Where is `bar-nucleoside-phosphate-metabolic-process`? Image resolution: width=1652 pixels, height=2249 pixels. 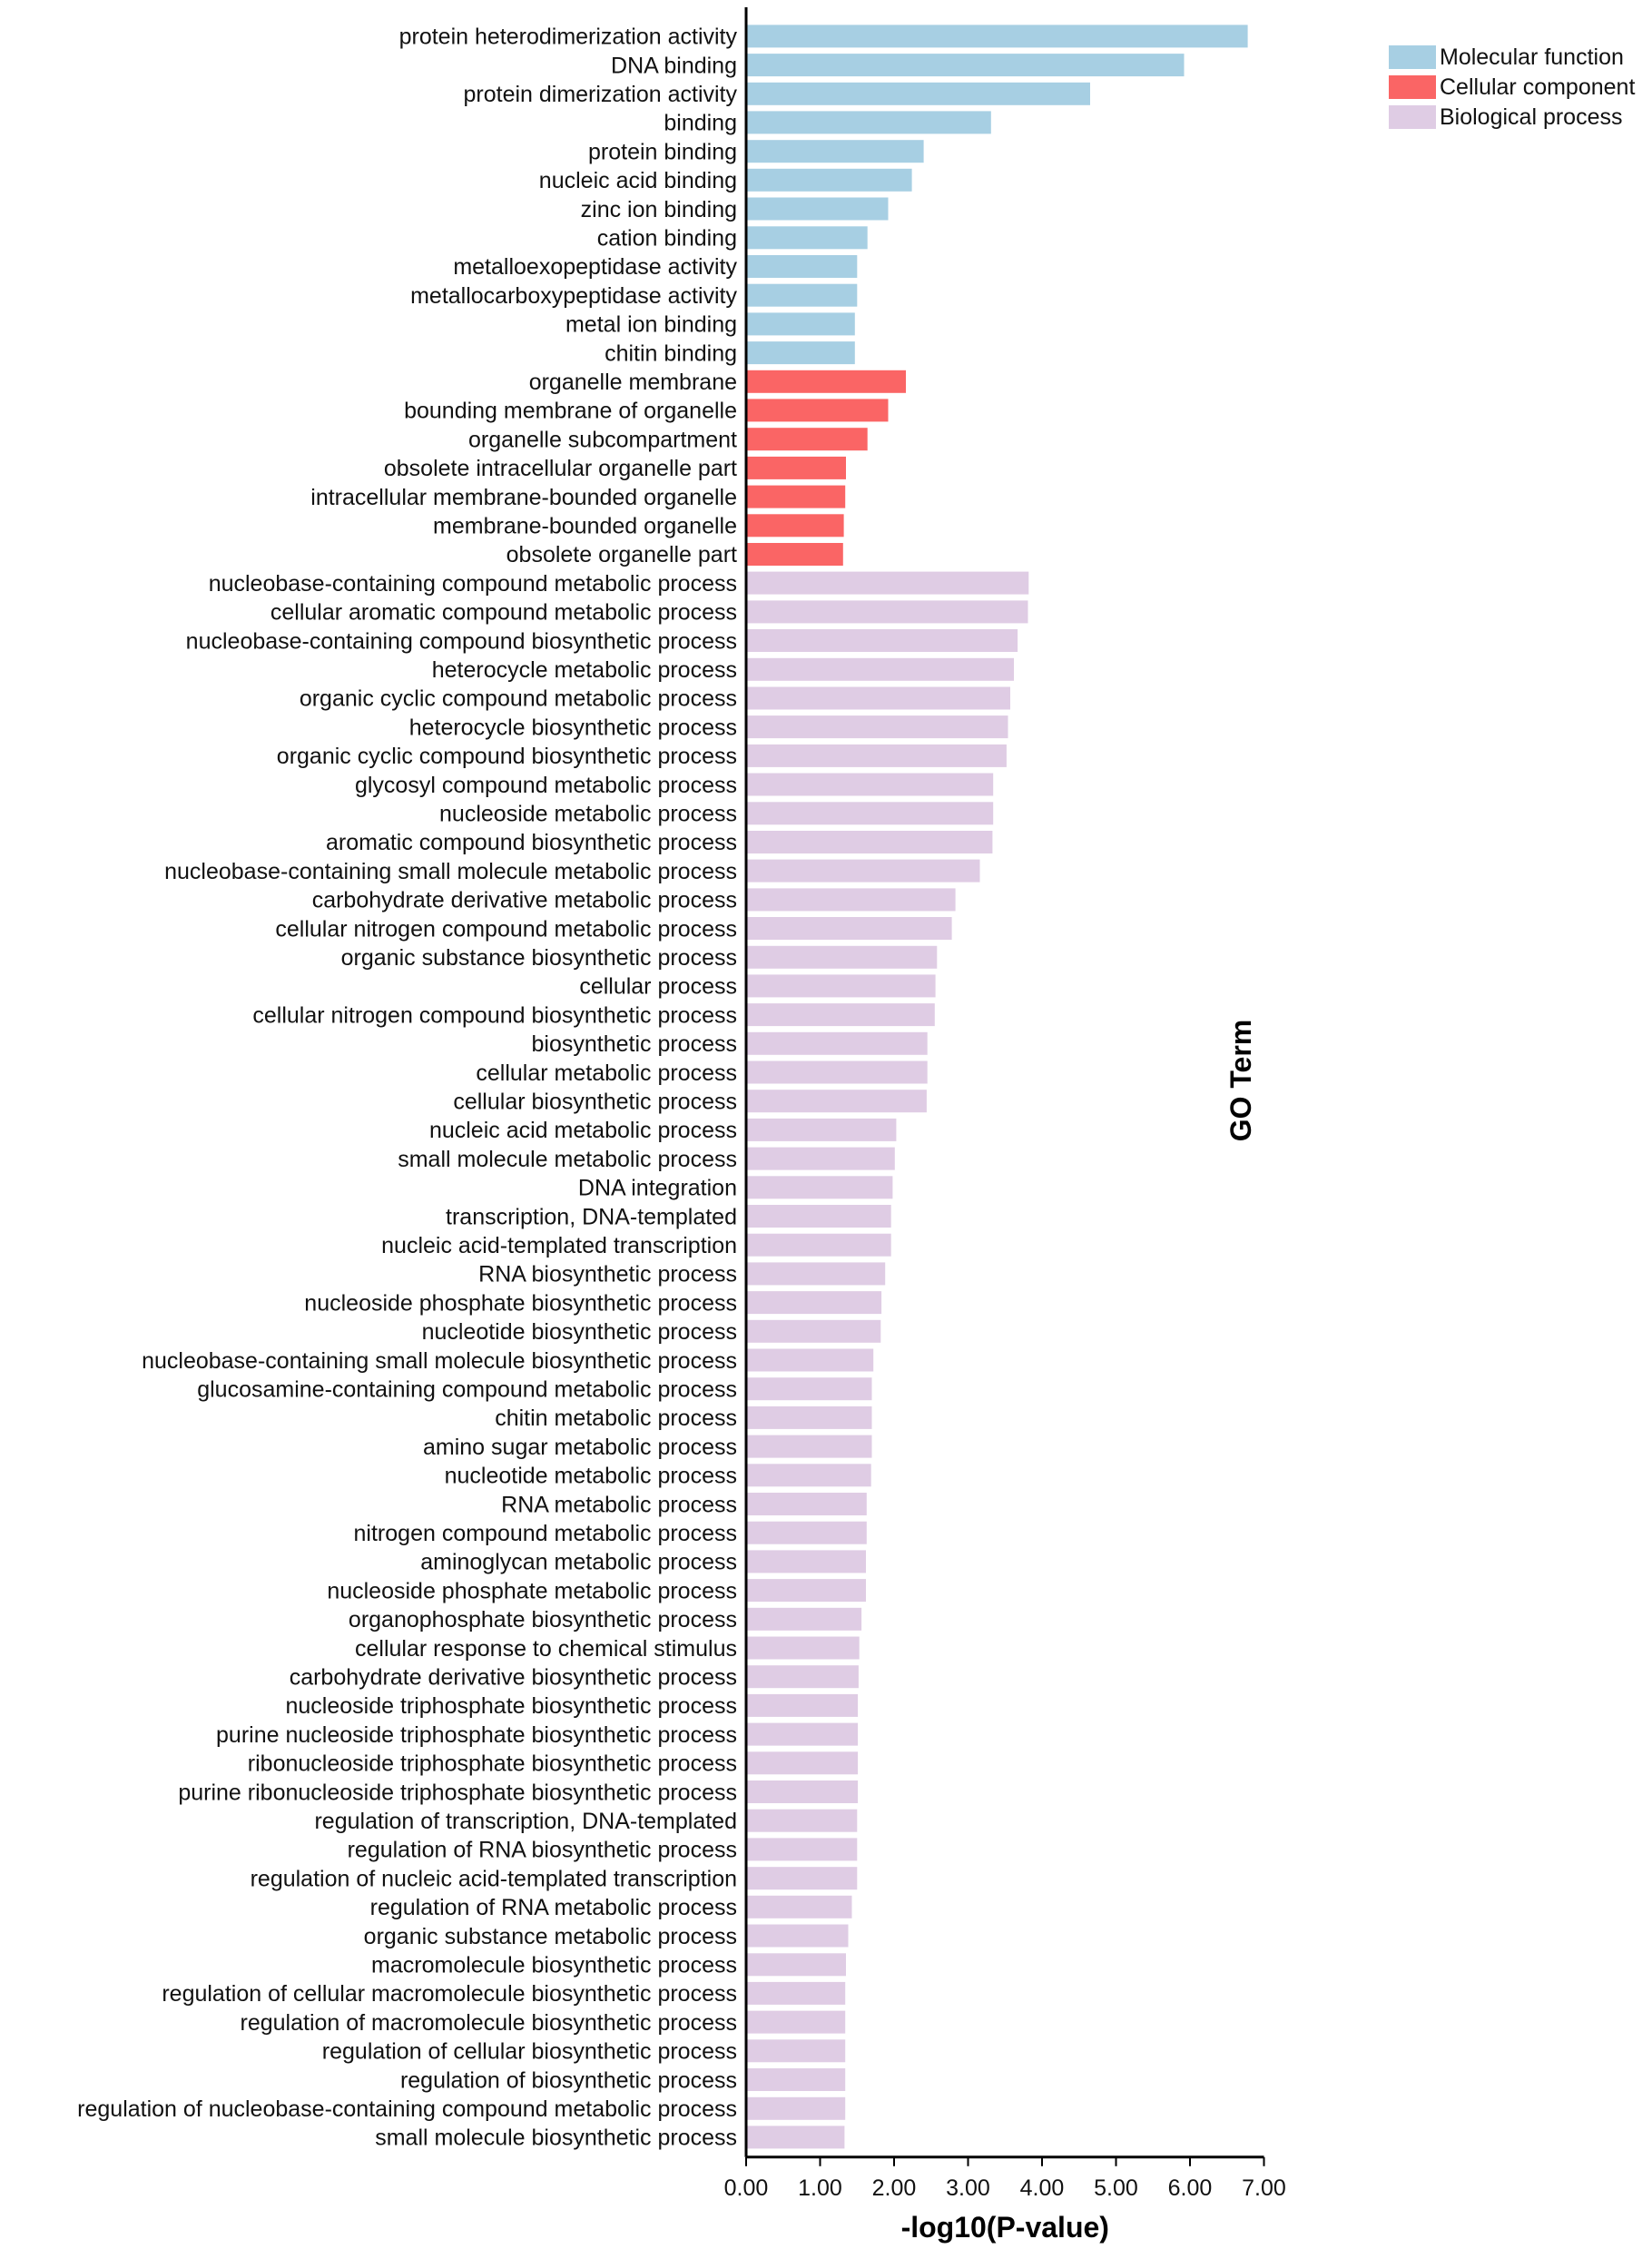 bar-nucleoside-phosphate-metabolic-process is located at coordinates (806, 1591).